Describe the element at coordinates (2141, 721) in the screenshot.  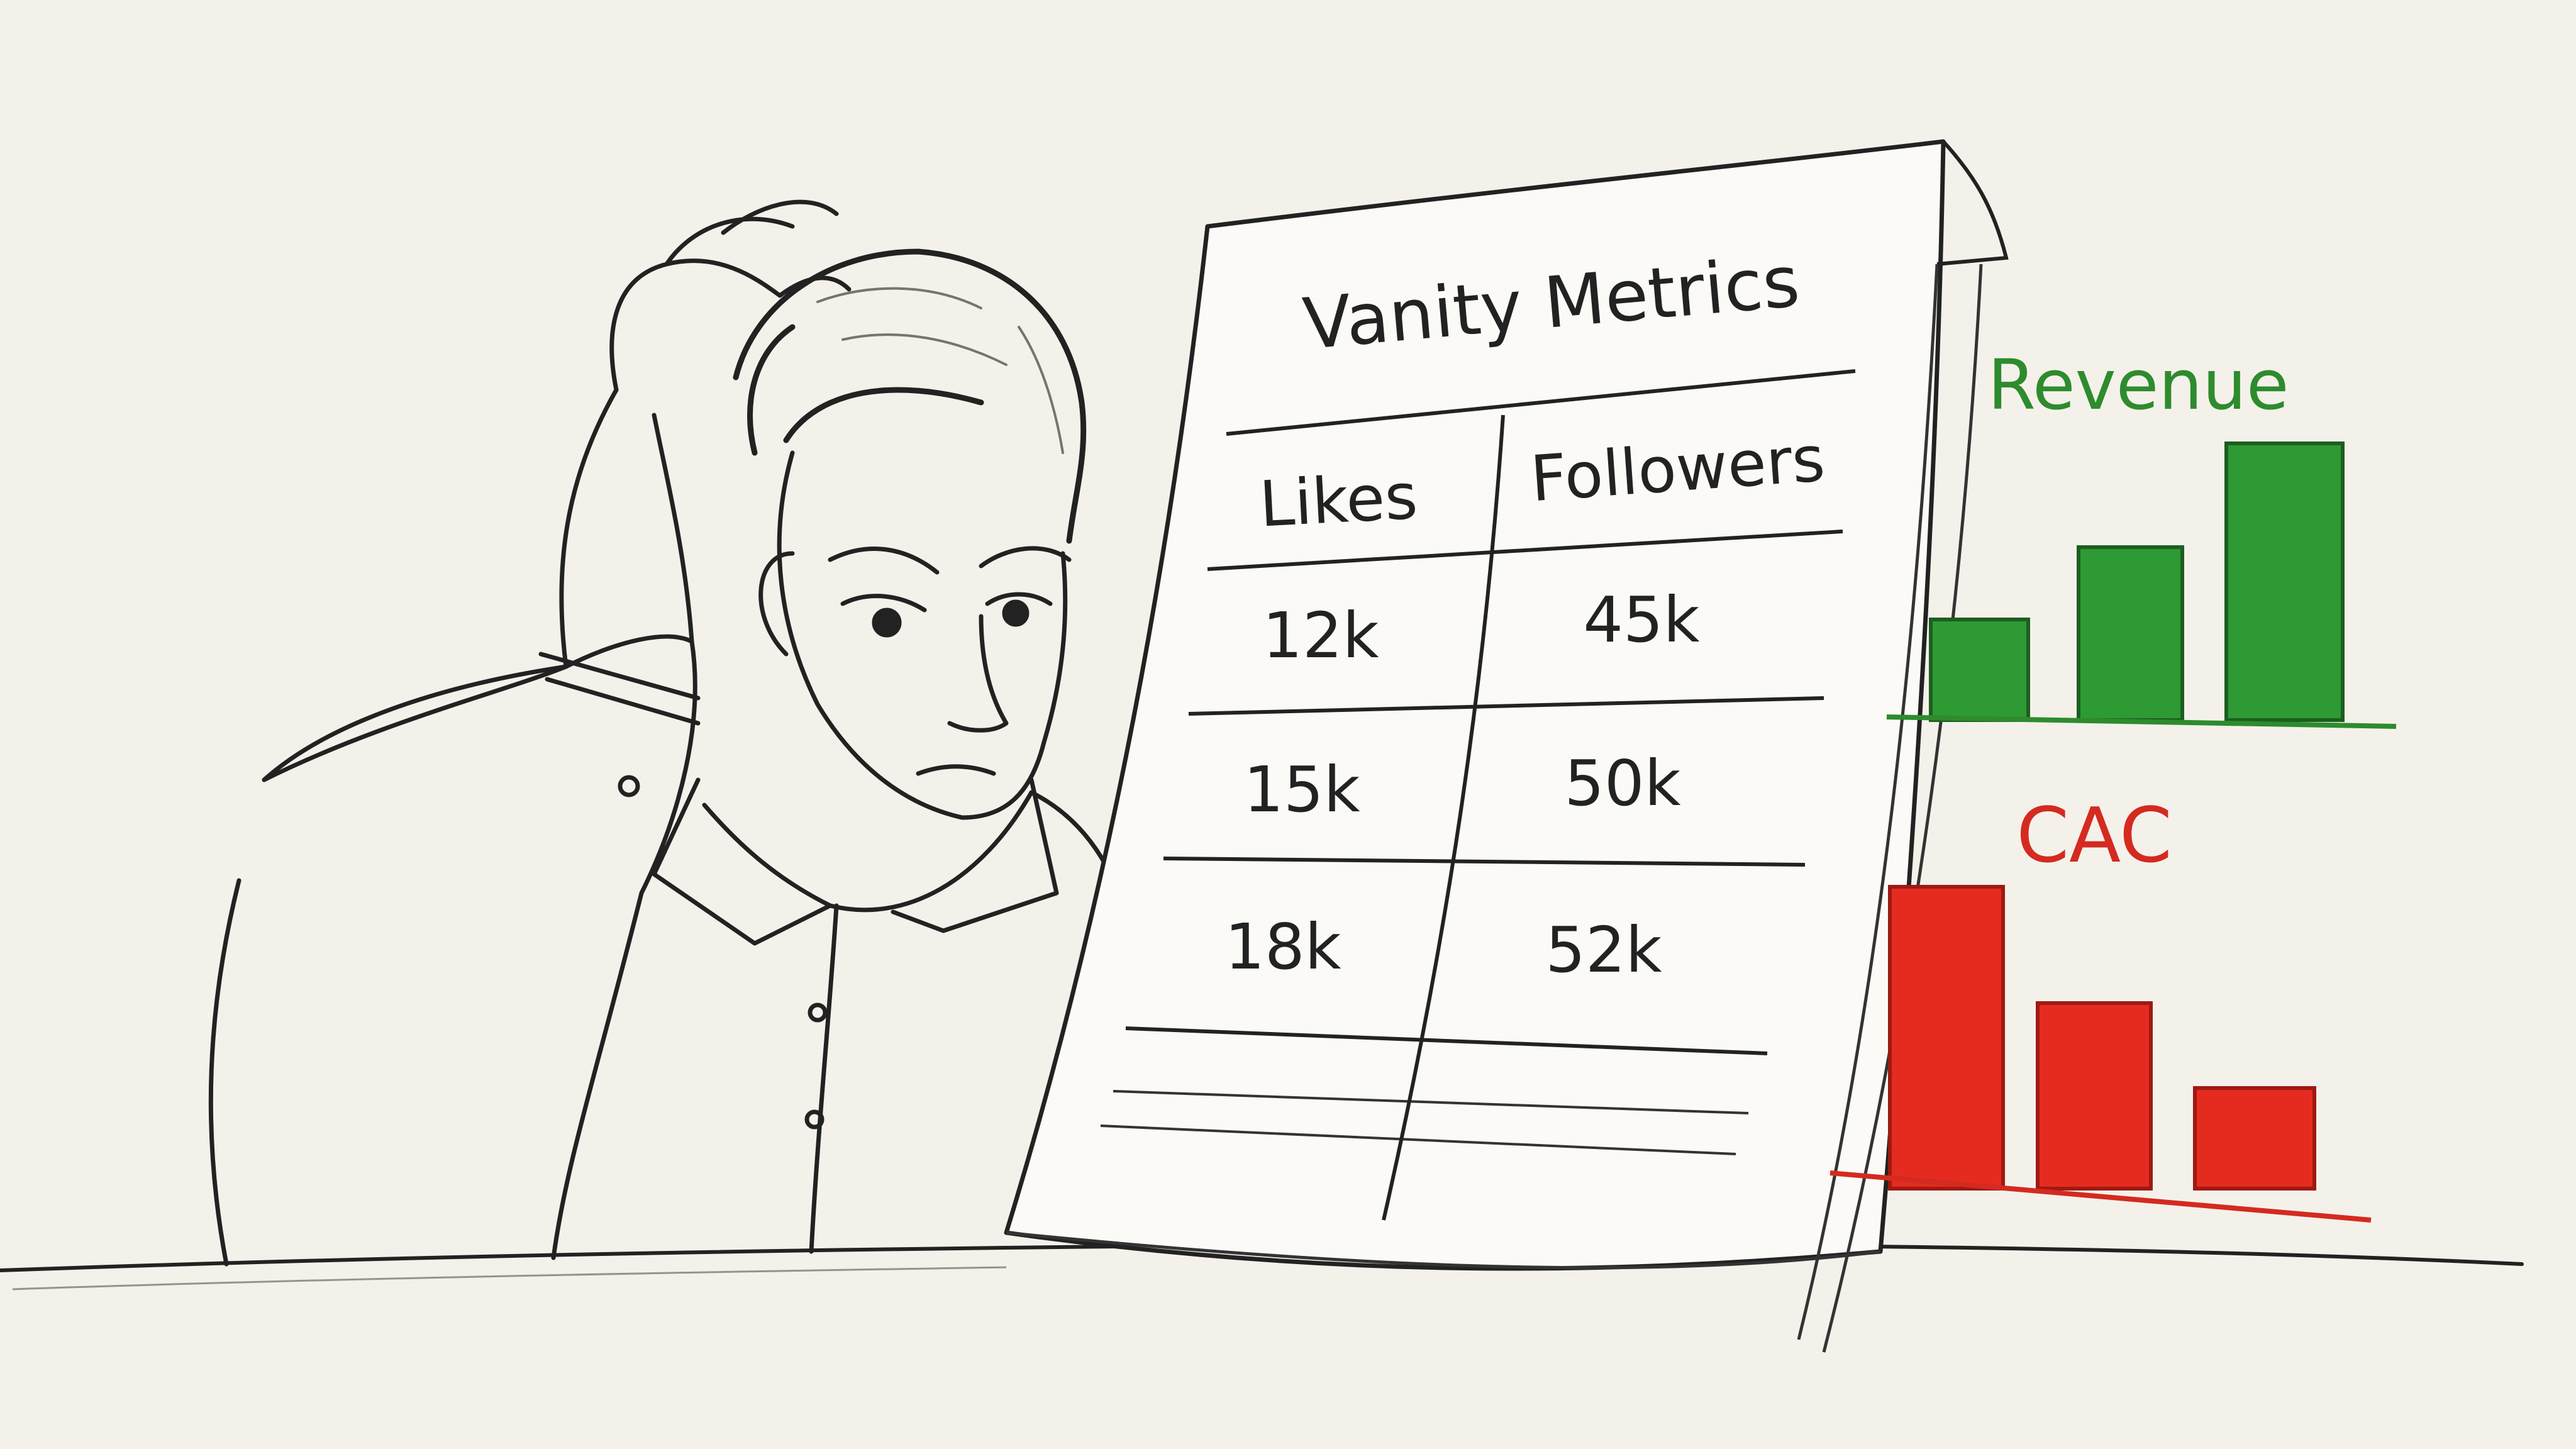
I see `revenue-baseline` at that location.